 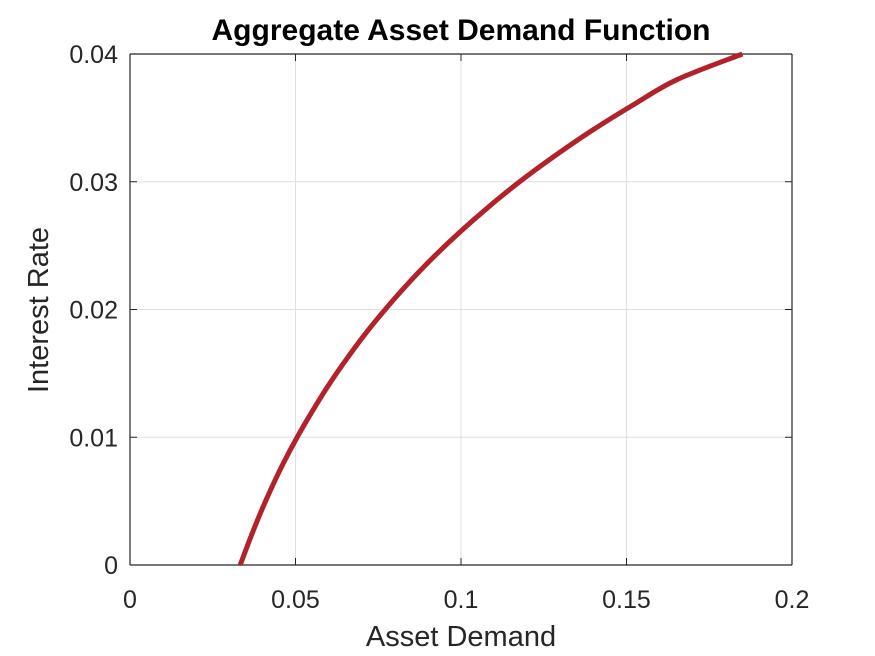 What do you see at coordinates (626, 600) in the screenshot?
I see `x-tick-label: 0.15` at bounding box center [626, 600].